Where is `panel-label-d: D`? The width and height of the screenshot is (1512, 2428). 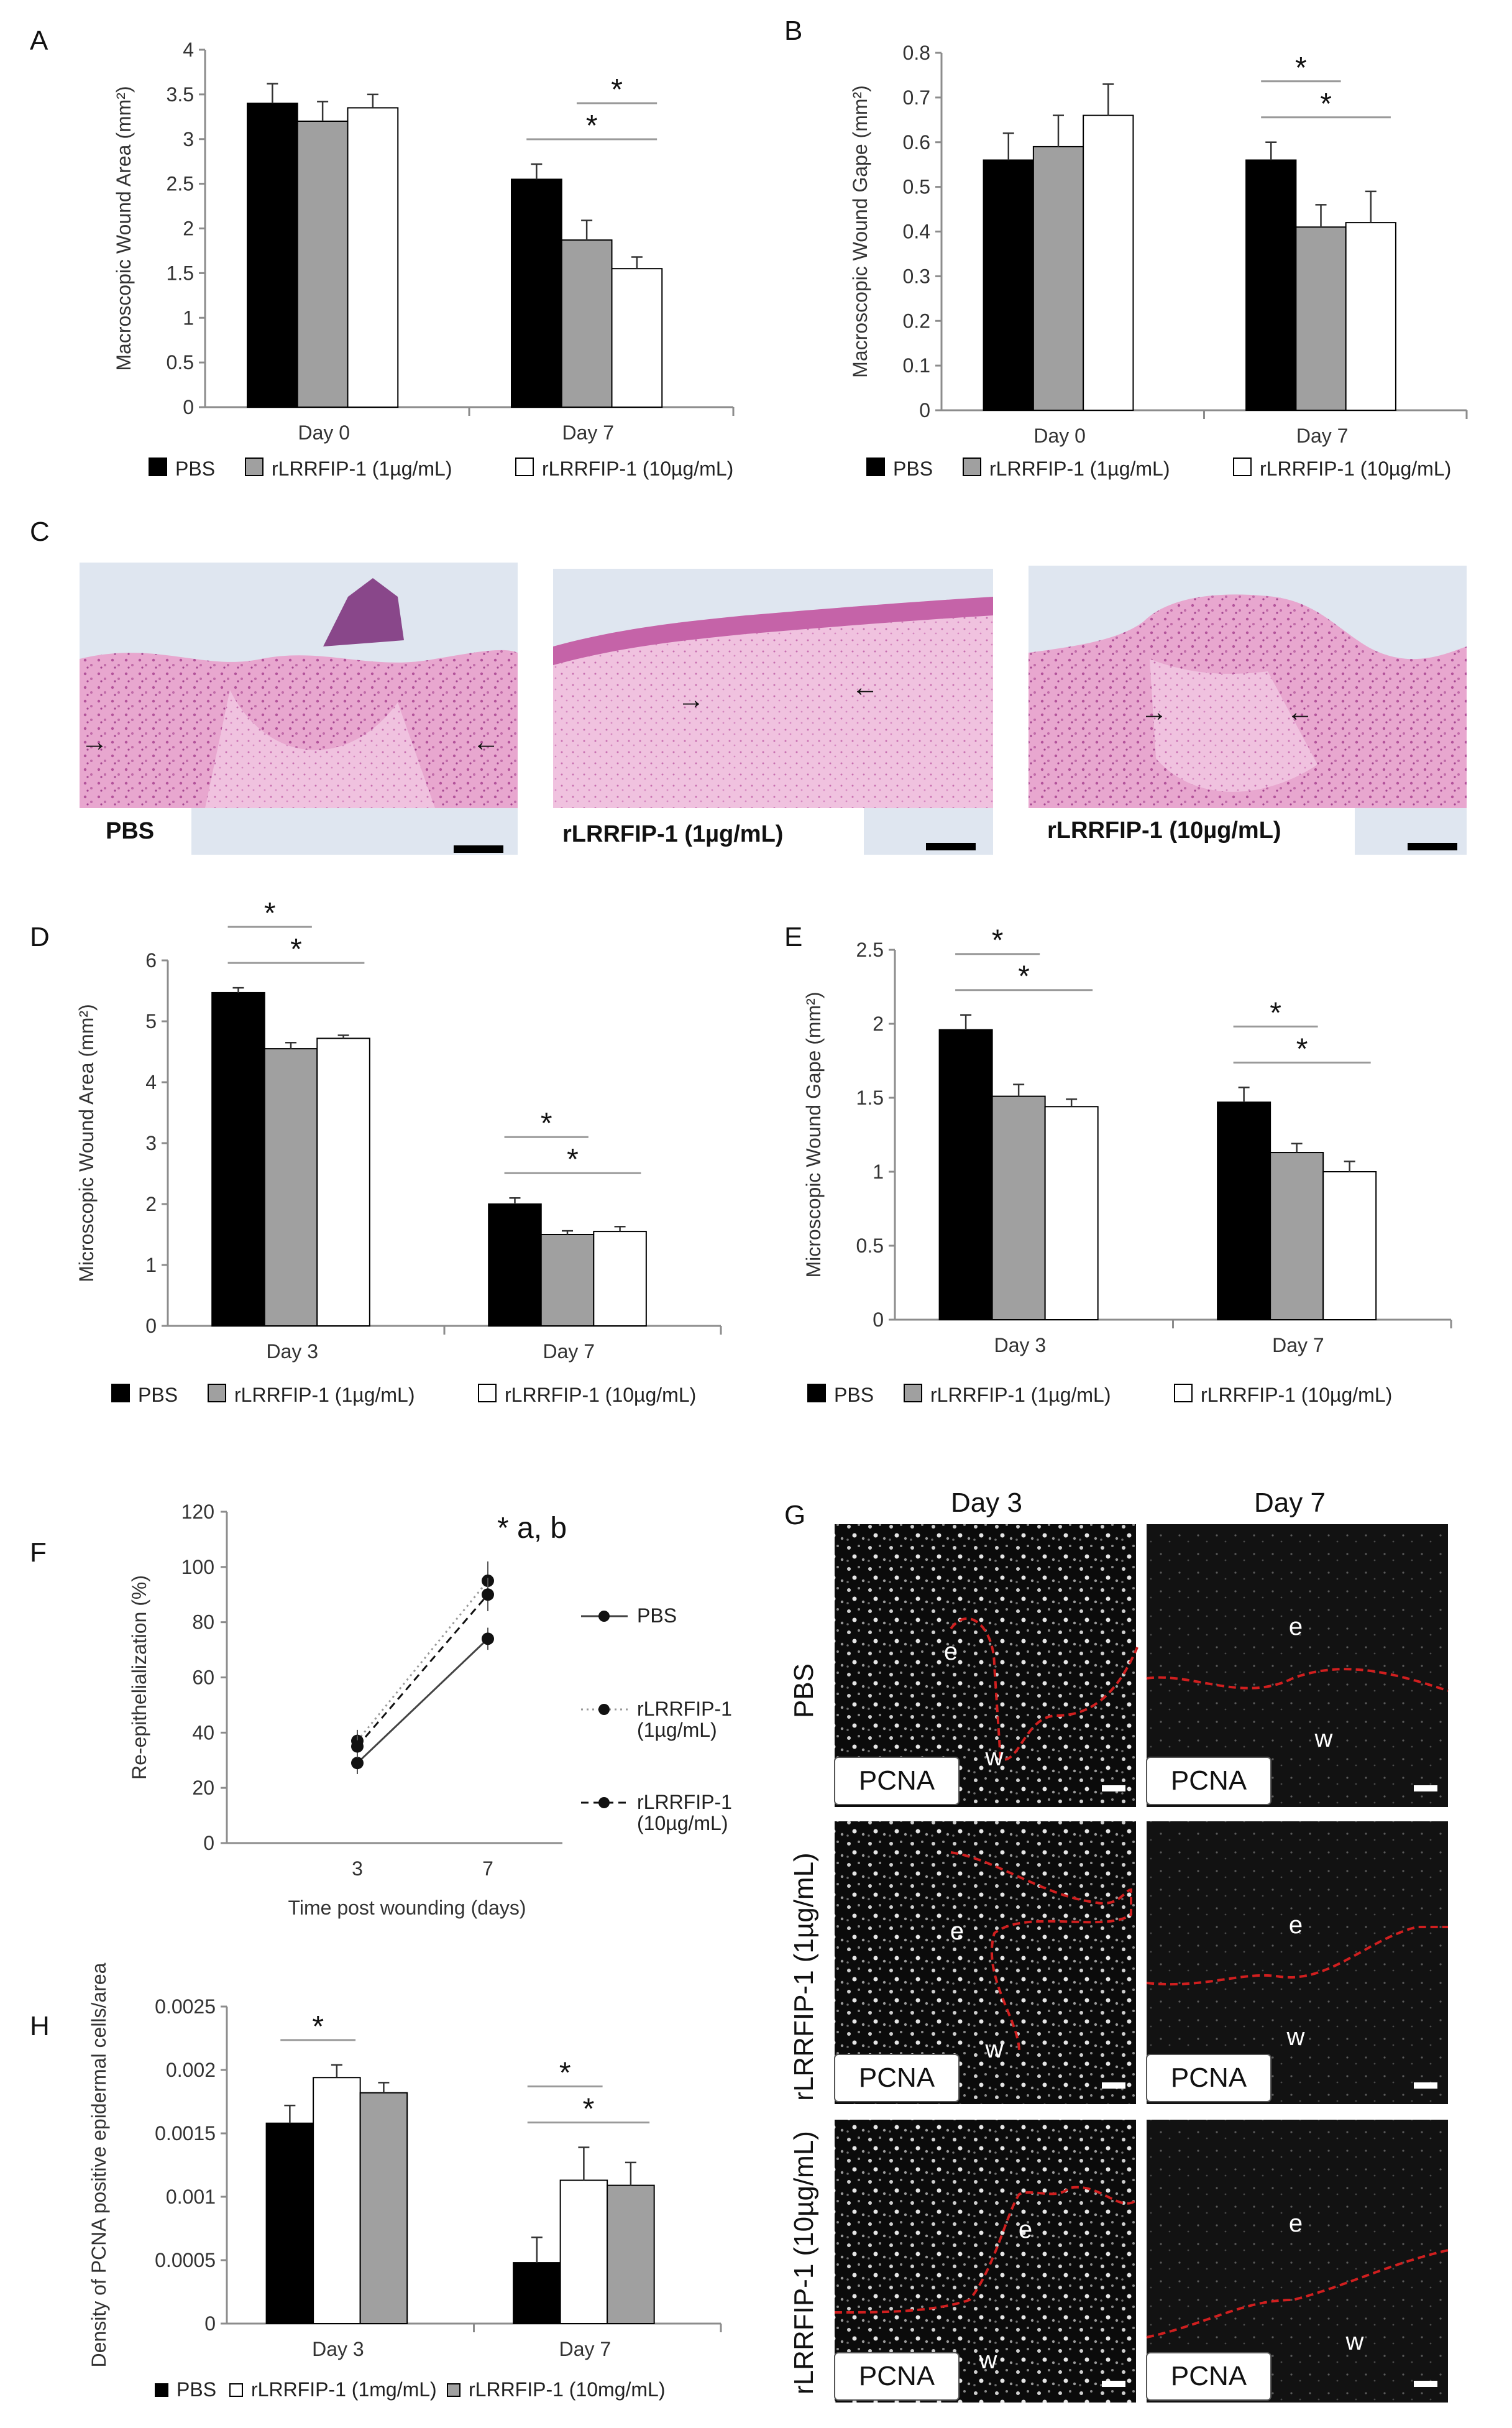 panel-label-d: D is located at coordinates (40, 937).